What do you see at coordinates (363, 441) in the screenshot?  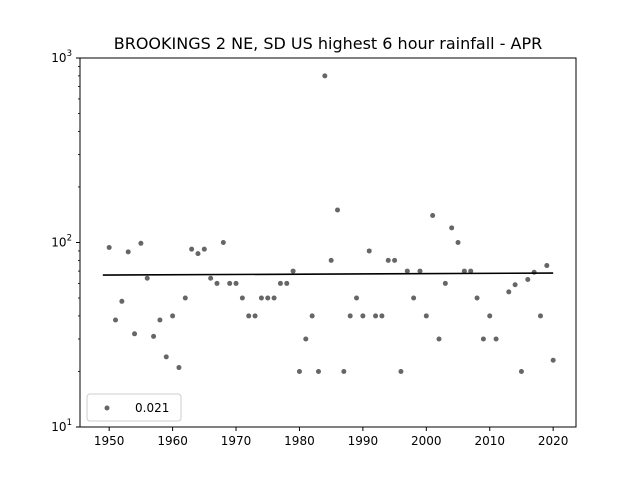 I see `x-tick-label: 1990` at bounding box center [363, 441].